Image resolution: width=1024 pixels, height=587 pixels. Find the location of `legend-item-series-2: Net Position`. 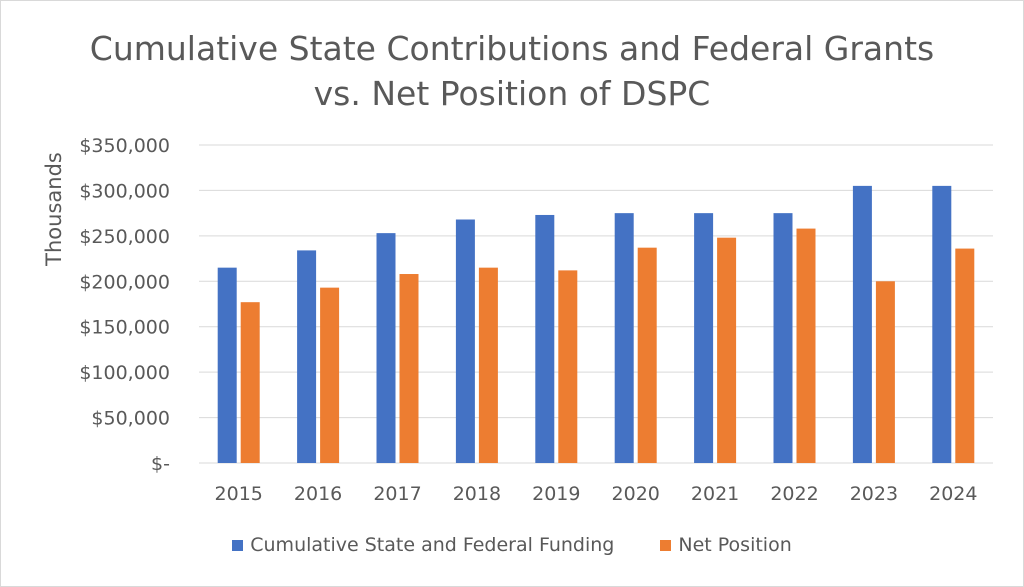

legend-item-series-2: Net Position is located at coordinates (726, 545).